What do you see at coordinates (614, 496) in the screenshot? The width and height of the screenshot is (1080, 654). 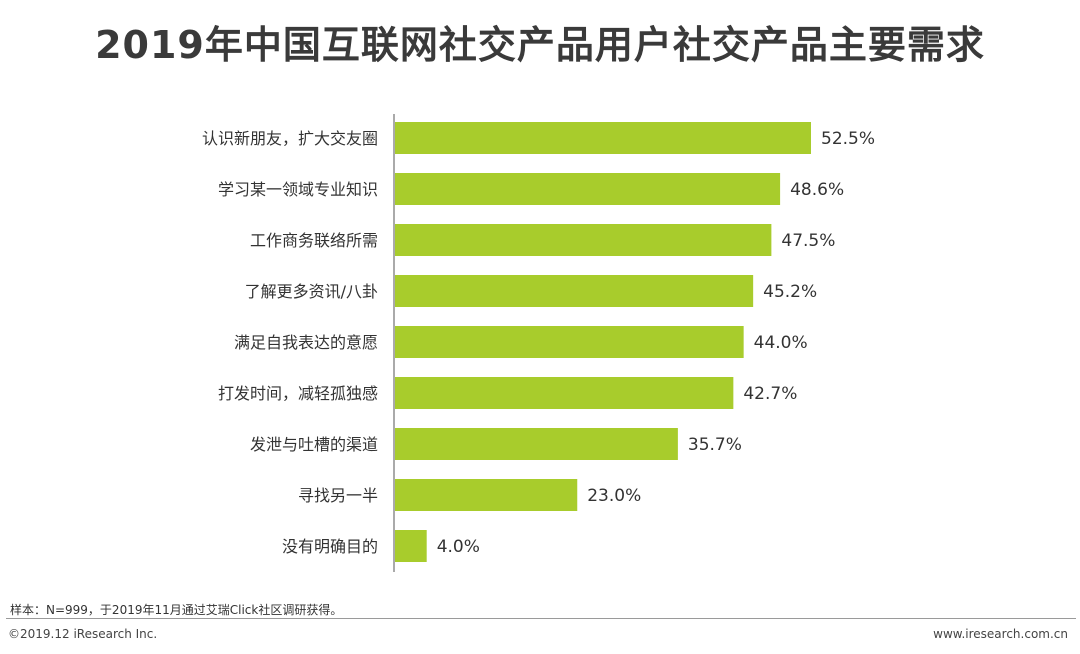 I see `value-label: 23.0%` at bounding box center [614, 496].